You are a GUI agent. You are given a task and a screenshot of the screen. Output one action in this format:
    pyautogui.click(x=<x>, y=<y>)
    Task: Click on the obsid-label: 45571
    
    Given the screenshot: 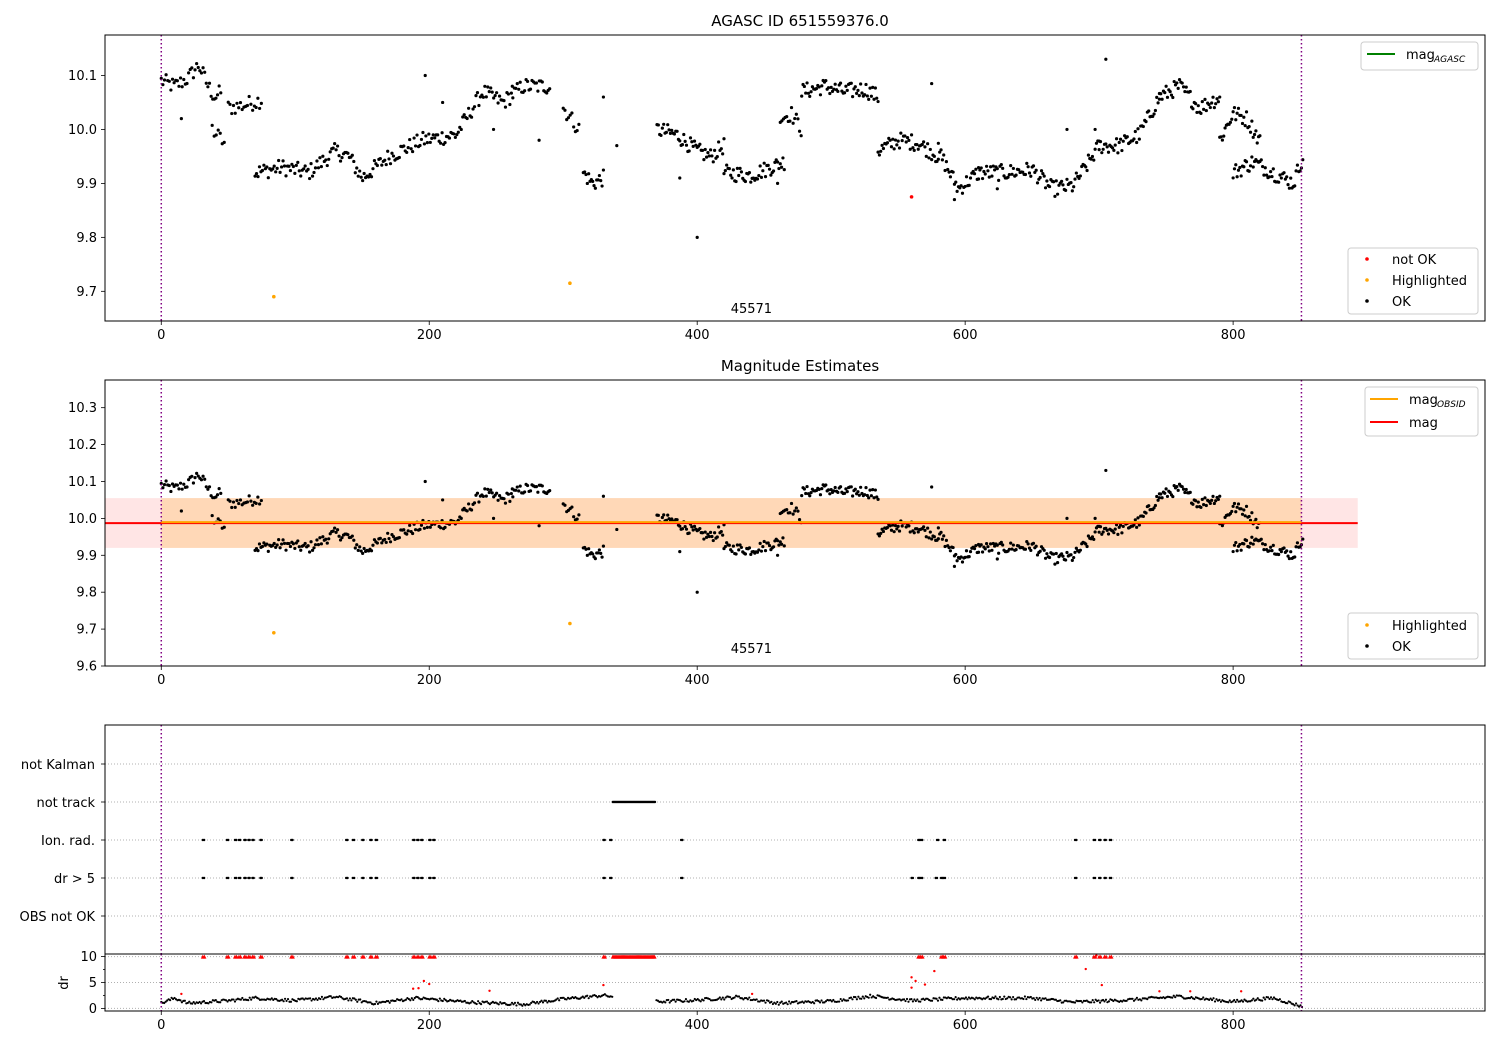 What is the action you would take?
    pyautogui.click(x=751, y=649)
    